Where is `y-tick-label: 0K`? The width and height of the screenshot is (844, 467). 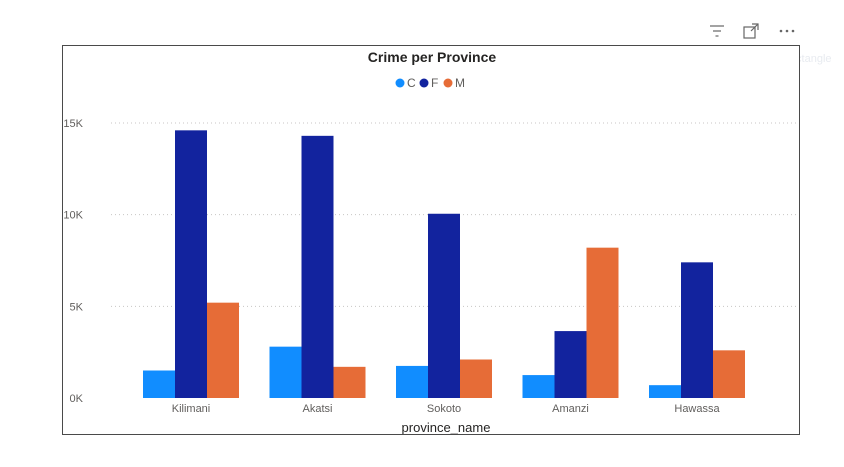
y-tick-label: 0K is located at coordinates (77, 399).